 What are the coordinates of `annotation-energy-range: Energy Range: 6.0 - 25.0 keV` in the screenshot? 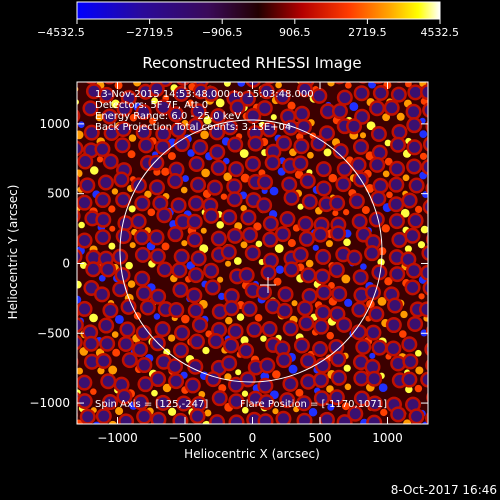 It's located at (168, 116).